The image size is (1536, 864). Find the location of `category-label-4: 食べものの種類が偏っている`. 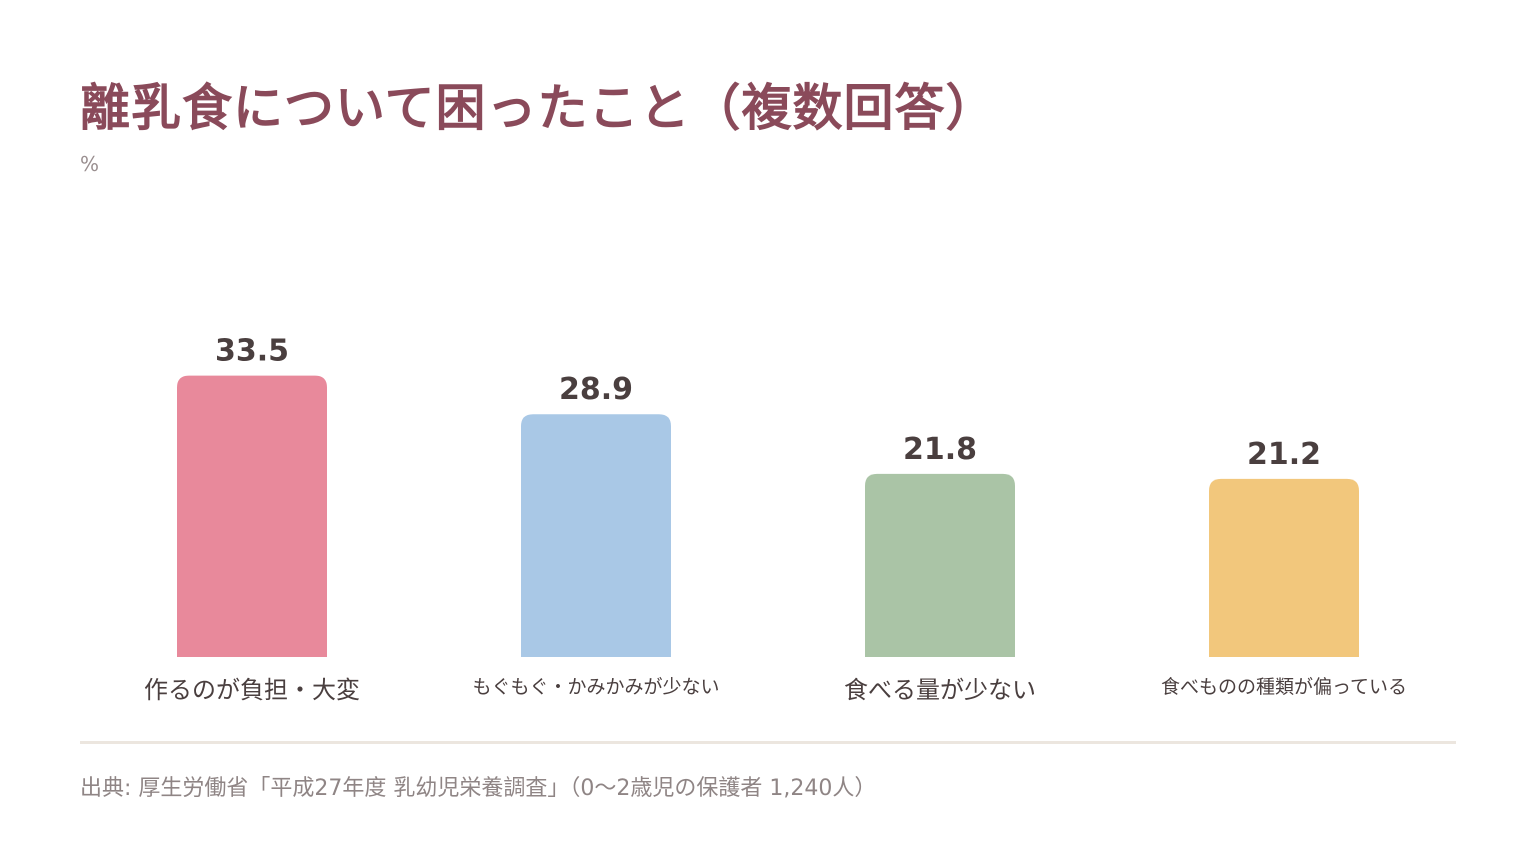

category-label-4: 食べものの種類が偏っている is located at coordinates (1284, 687).